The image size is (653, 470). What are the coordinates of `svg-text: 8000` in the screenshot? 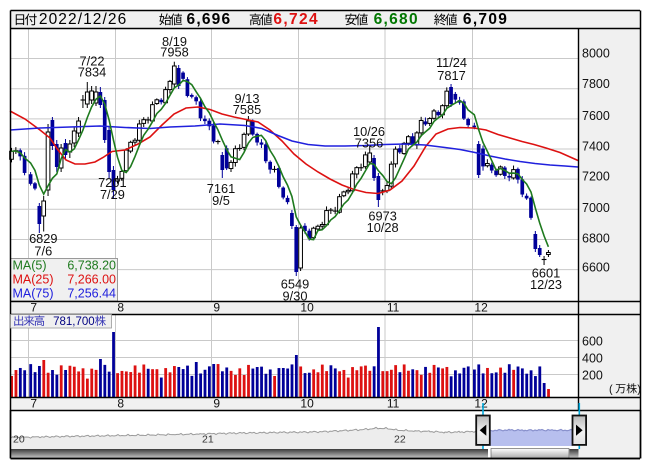 It's located at (596, 53).